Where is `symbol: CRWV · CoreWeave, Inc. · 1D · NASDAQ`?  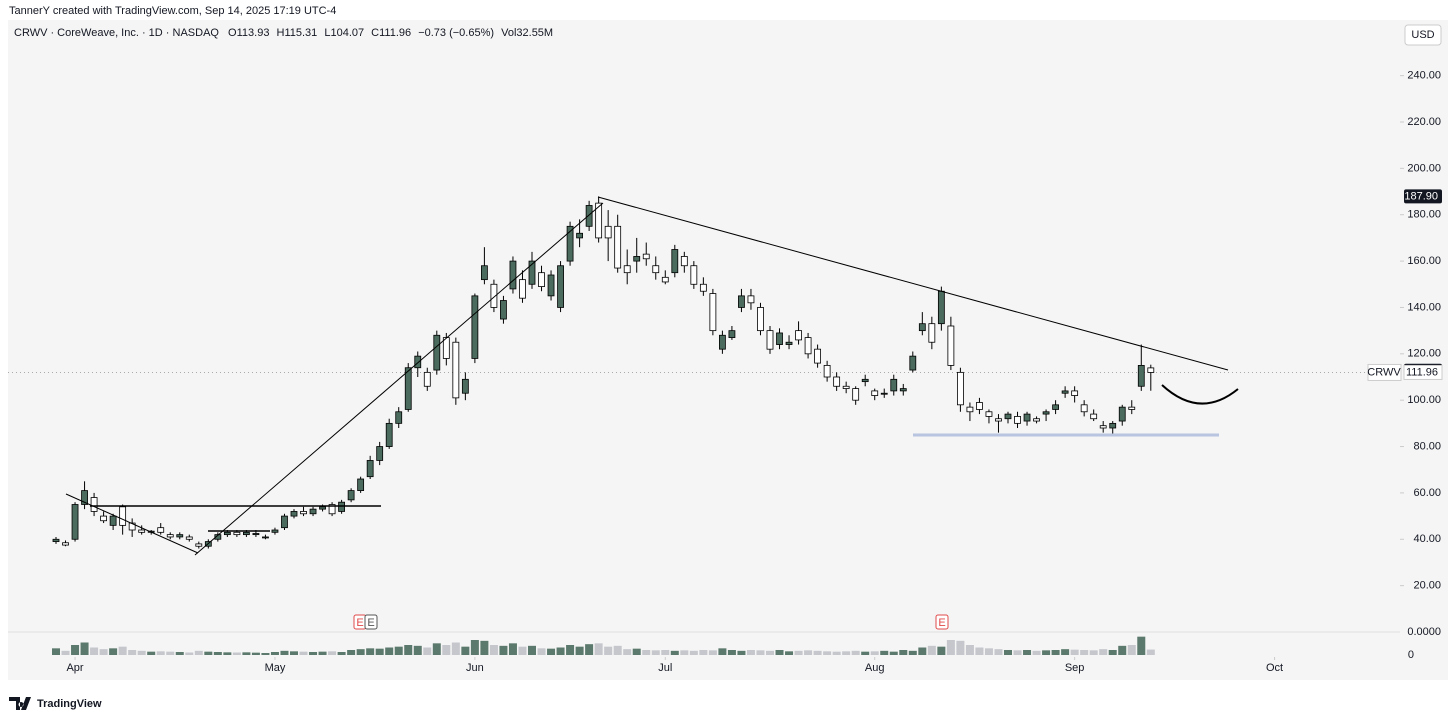
symbol: CRWV · CoreWeave, Inc. · 1D · NASDAQ is located at coordinates (116, 33).